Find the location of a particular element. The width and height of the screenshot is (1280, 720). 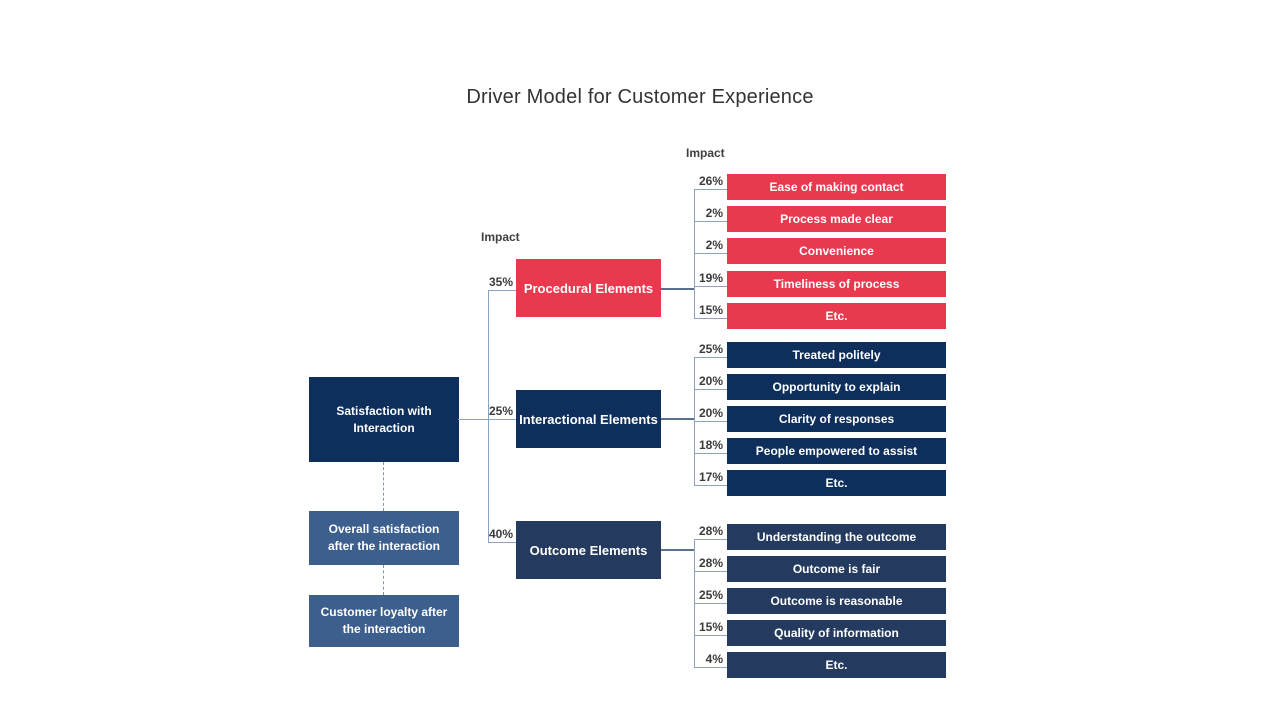

sub-driver-box: Treated politely is located at coordinates (836, 355).